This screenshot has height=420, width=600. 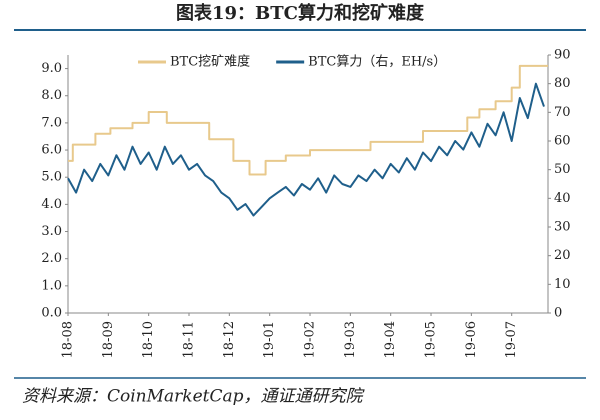 I want to click on y-tick-label: 0.0, so click(x=51, y=313).